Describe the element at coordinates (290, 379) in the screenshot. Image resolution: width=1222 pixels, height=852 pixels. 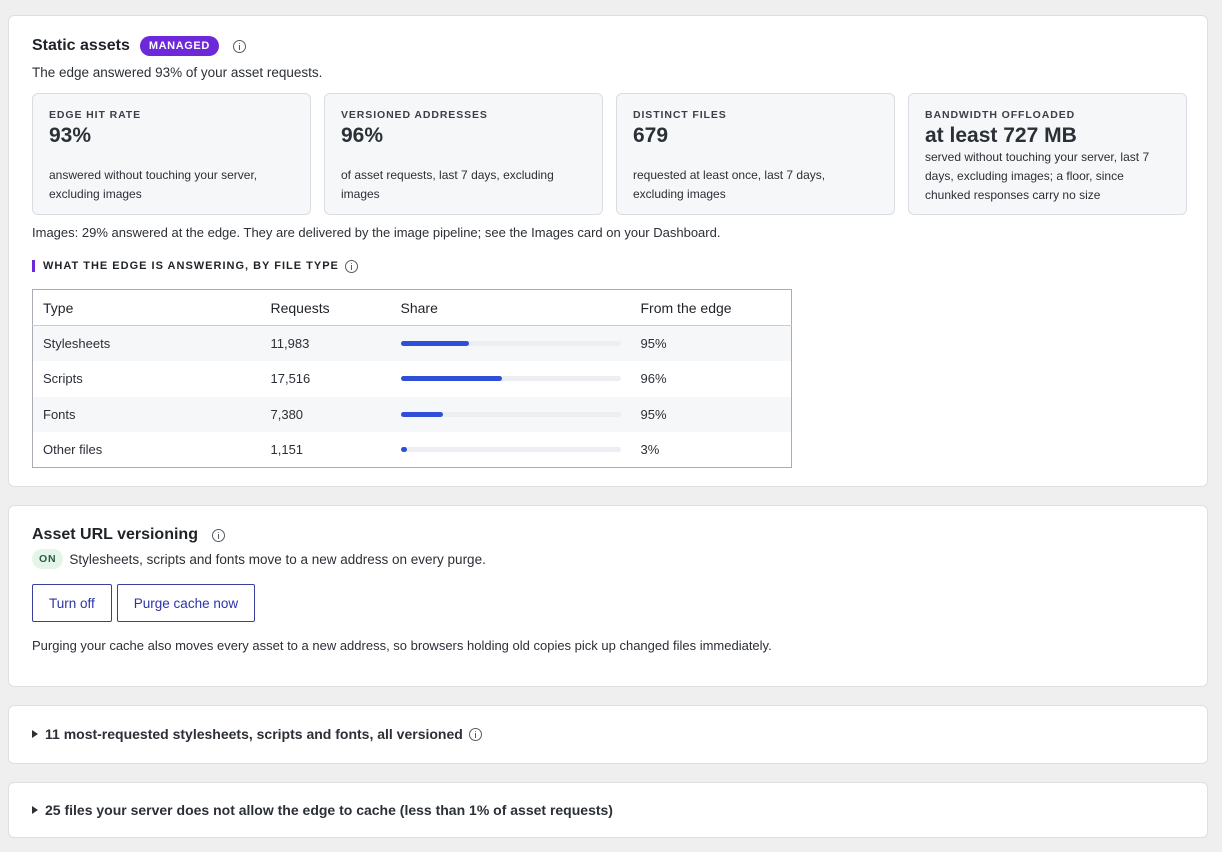
I see `requests-cell: 17,516` at that location.